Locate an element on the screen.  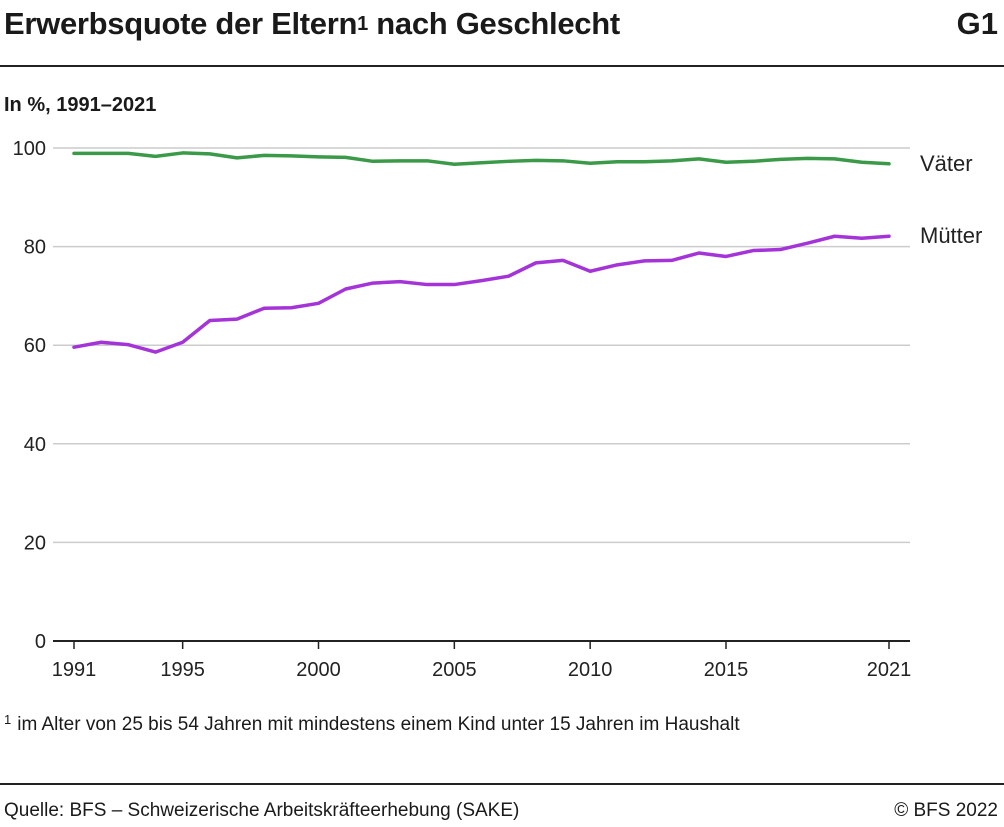
series-label: Mütter is located at coordinates (951, 235).